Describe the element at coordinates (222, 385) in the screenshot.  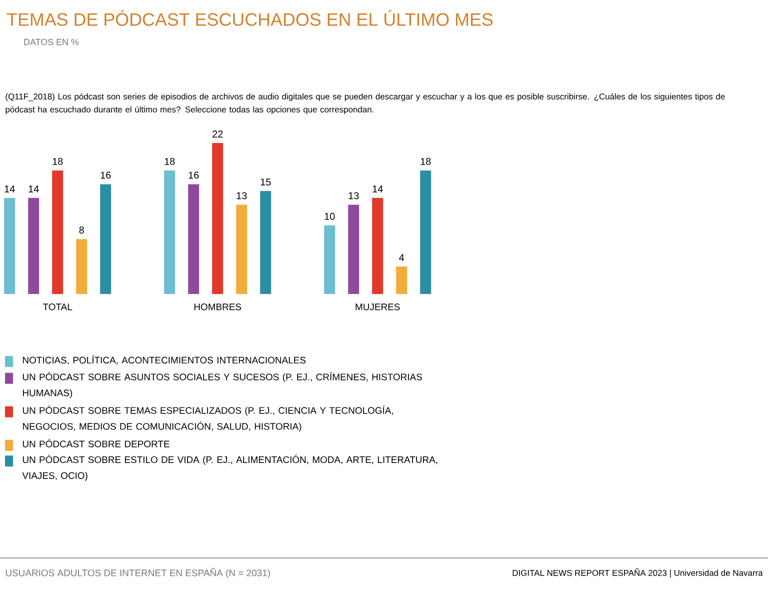
I see `legend-label: UN PÓDCAST SOBRE ASUNTOS SOCIALES Y SUCESOS (P. EJ., CRÍMENES, HISTORIAS HUMANAS)` at that location.